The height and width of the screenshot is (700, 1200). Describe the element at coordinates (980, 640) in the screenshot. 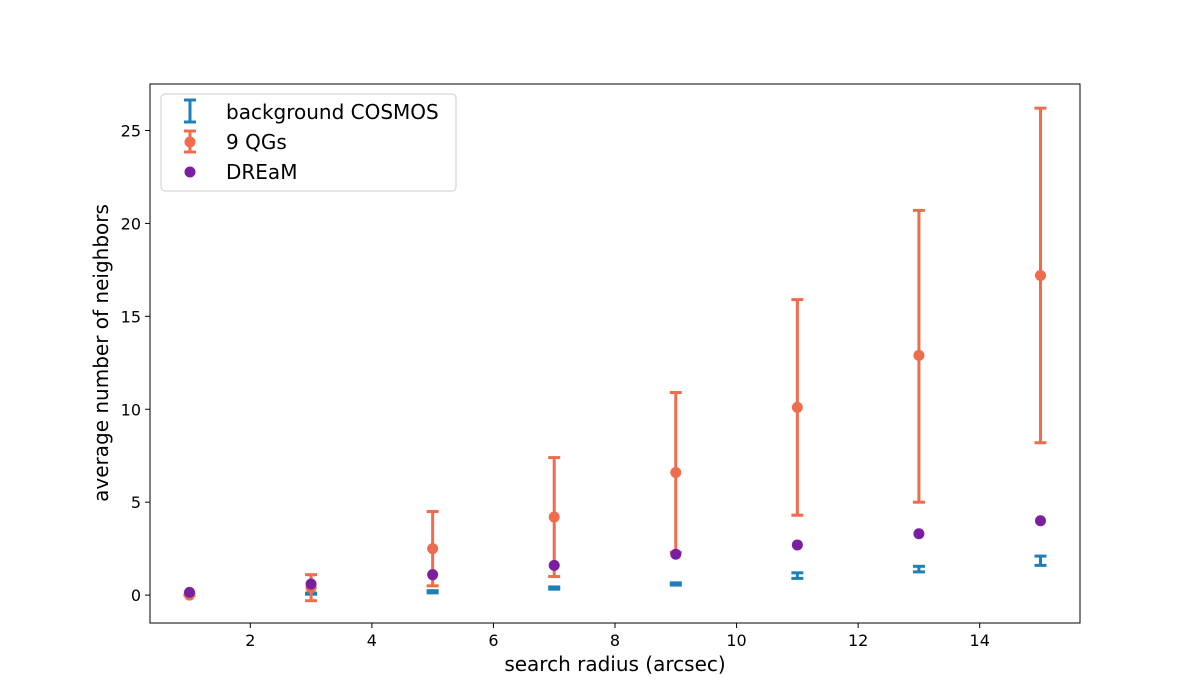

I see `x-tick-label: 14` at that location.